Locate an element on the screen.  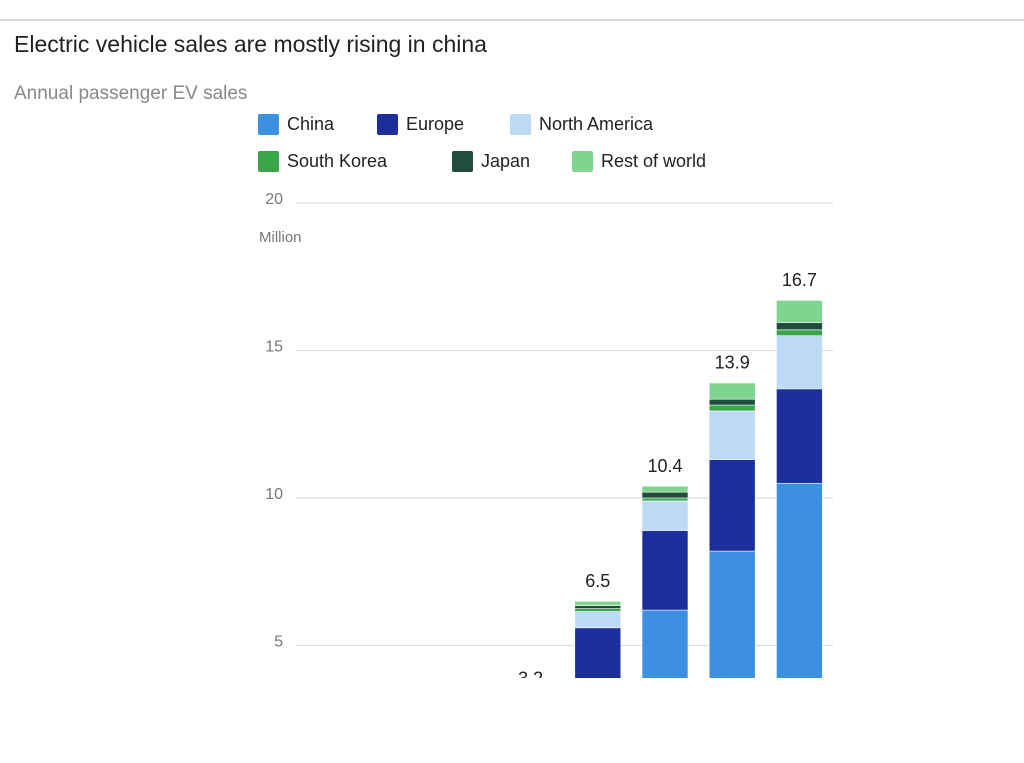
legend-label: North America is located at coordinates (596, 124).